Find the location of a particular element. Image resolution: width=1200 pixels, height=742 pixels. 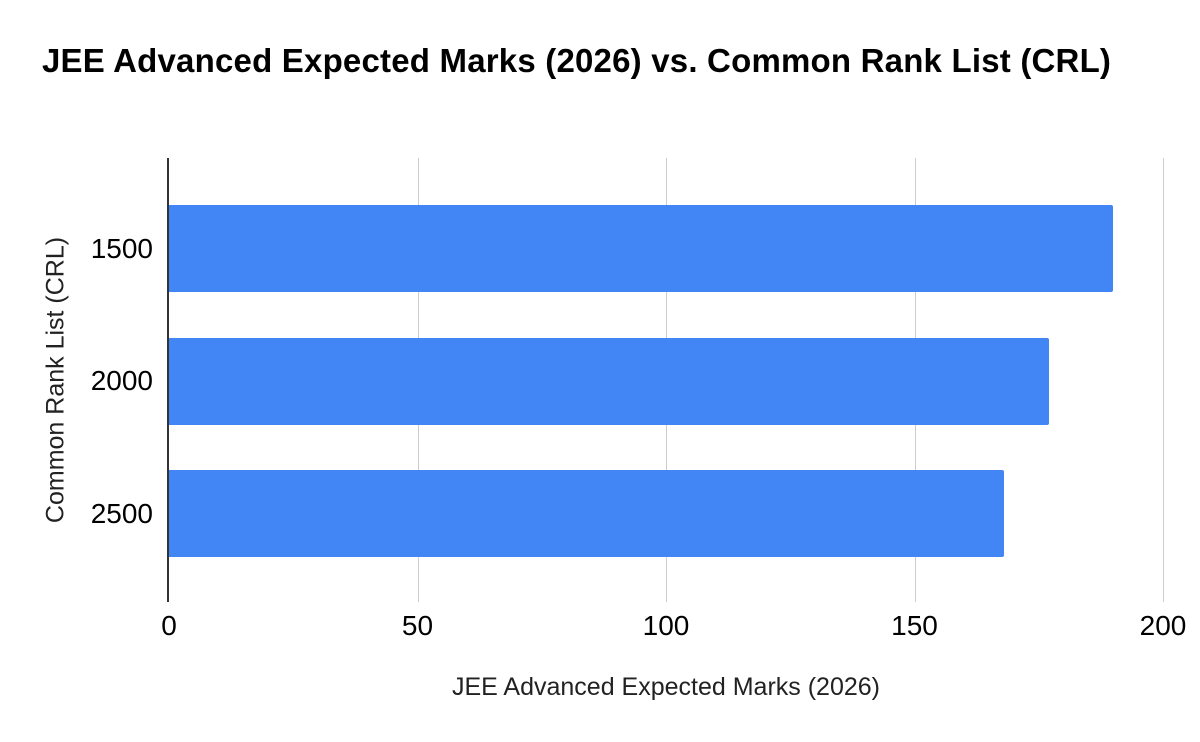

x-tick-label-150: 150 is located at coordinates (914, 625).